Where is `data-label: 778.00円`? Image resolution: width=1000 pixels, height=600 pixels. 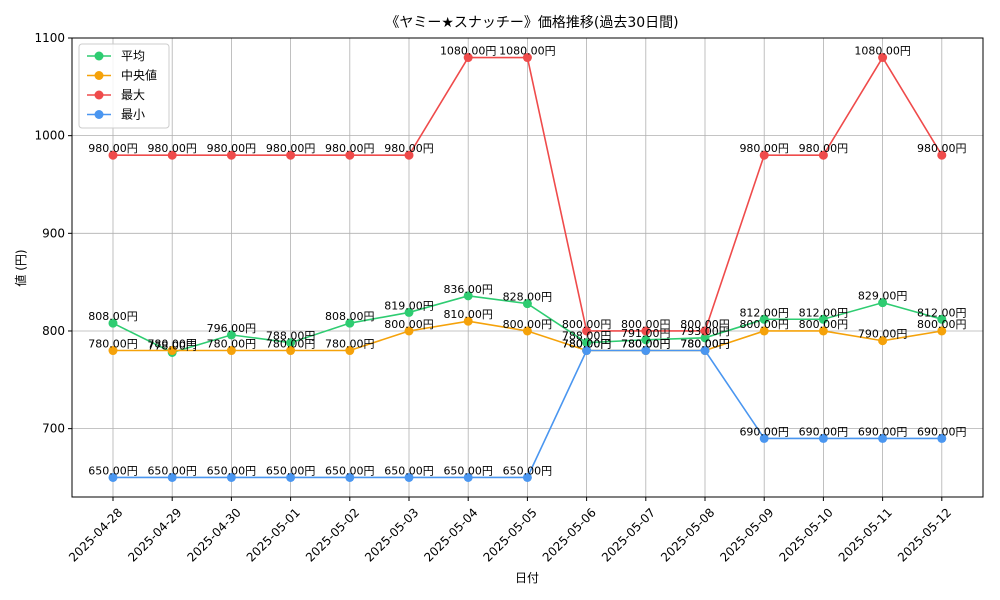 data-label: 778.00円 is located at coordinates (172, 345).